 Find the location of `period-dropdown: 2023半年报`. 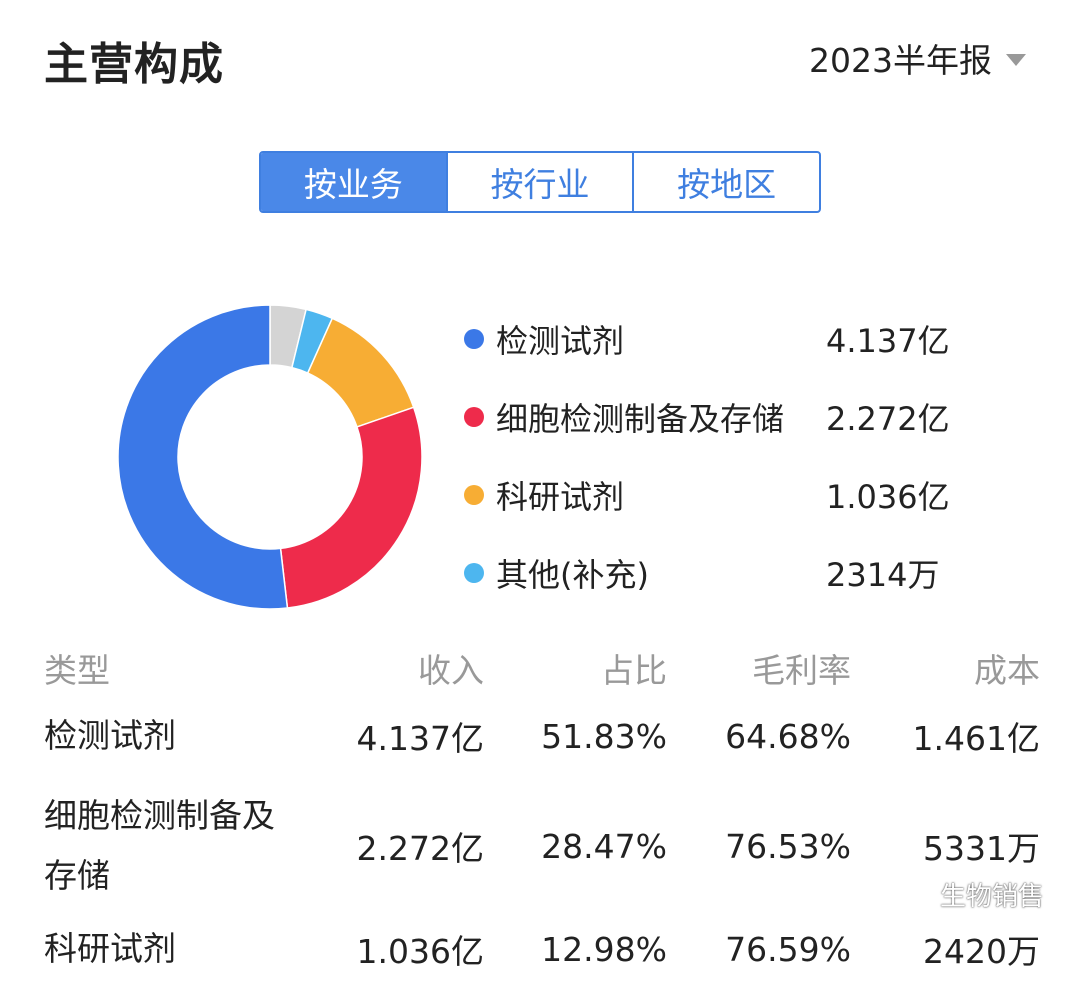

period-dropdown: 2023半年报 is located at coordinates (917, 58).